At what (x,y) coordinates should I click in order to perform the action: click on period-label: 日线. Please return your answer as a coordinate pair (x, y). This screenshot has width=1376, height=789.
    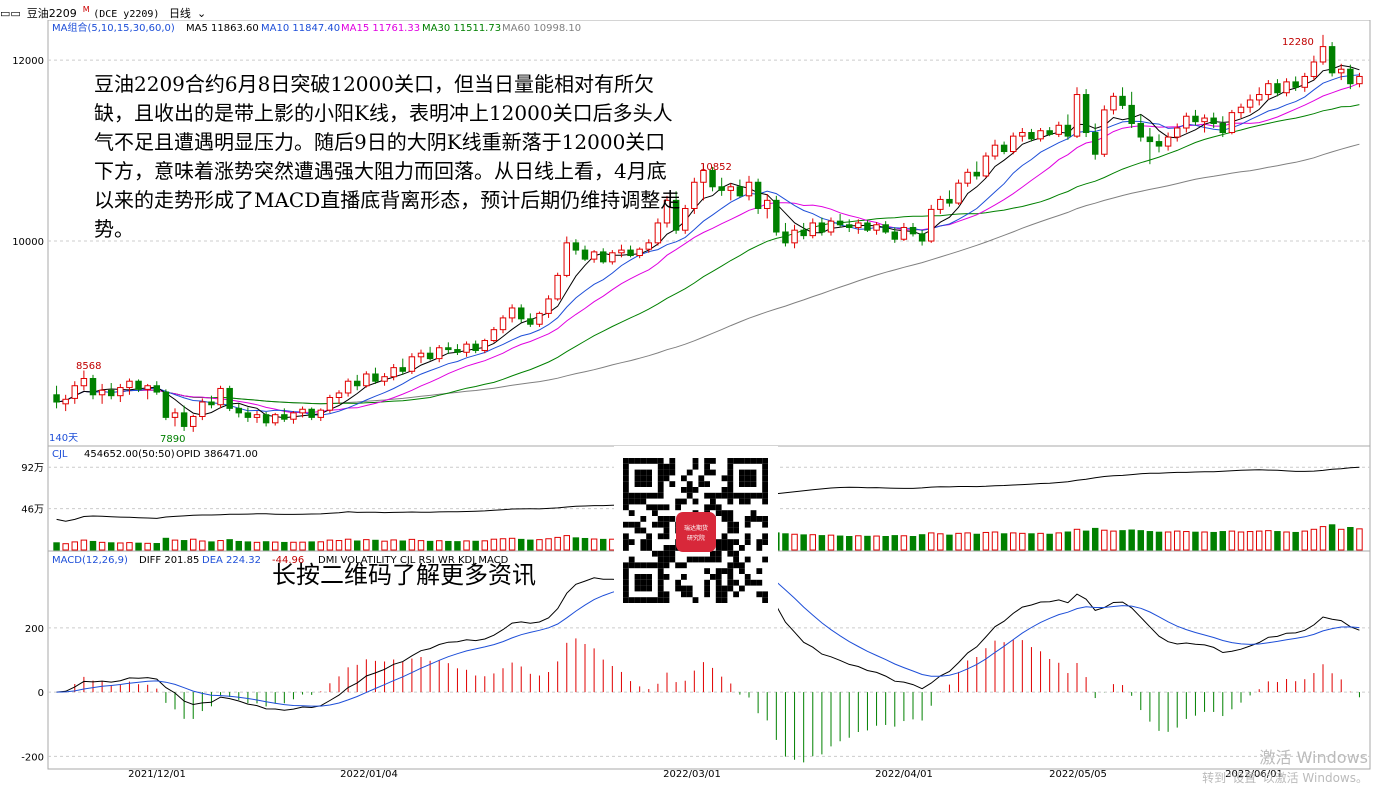
    Looking at the image, I should click on (179, 13).